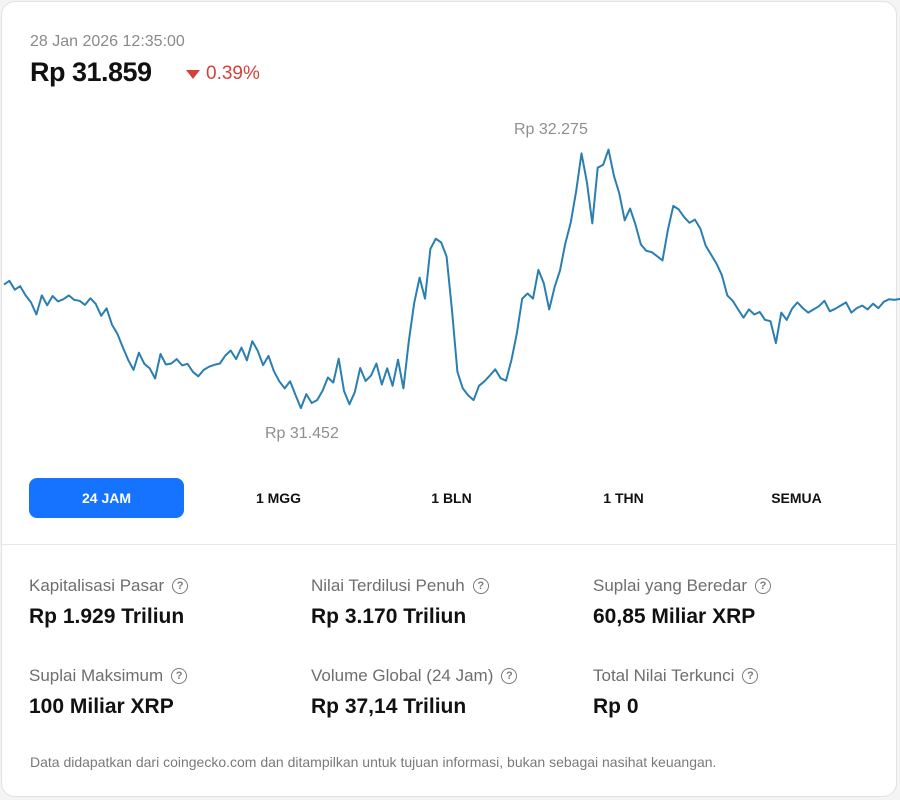 This screenshot has height=800, width=900. I want to click on tab-24-jam: 24 JAM, so click(106, 498).